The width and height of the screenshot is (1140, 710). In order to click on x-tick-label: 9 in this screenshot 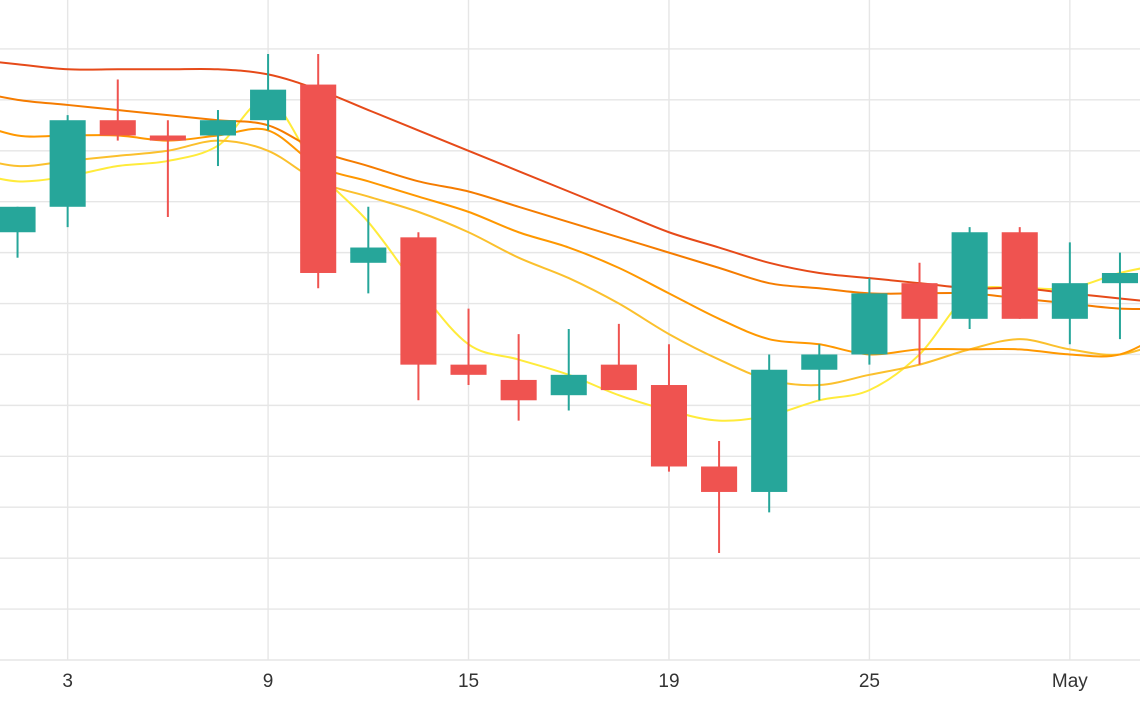, I will do `click(268, 681)`.